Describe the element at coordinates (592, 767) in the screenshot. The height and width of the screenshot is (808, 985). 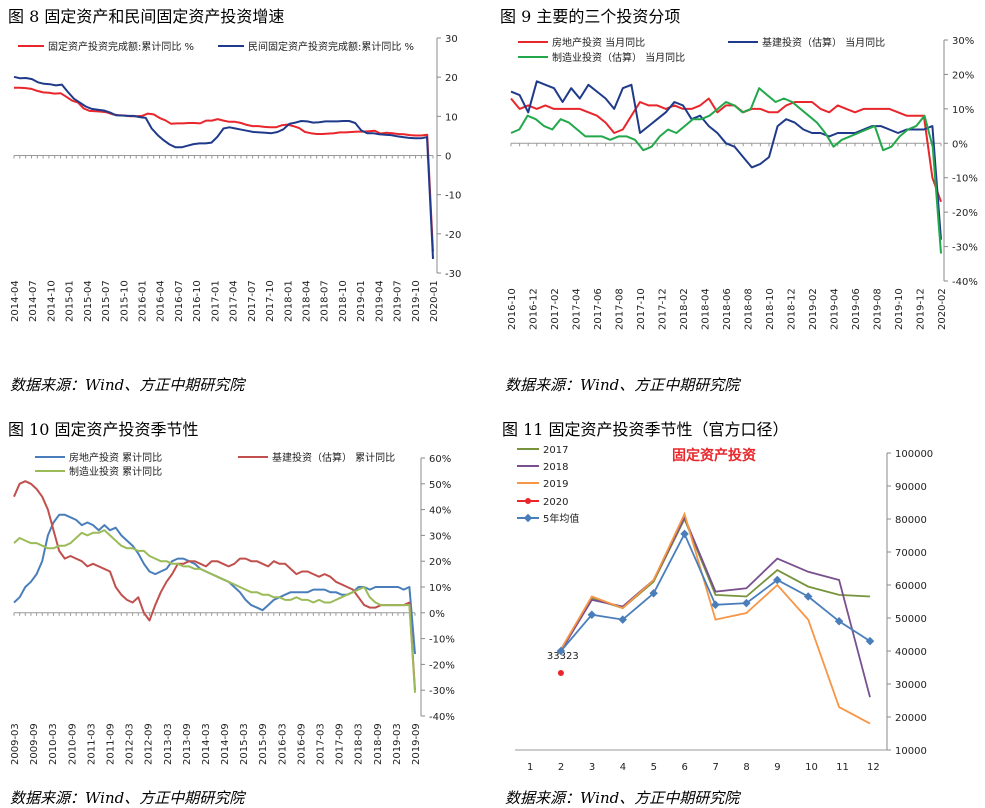
I see `fig11-x-tick-label: 3` at that location.